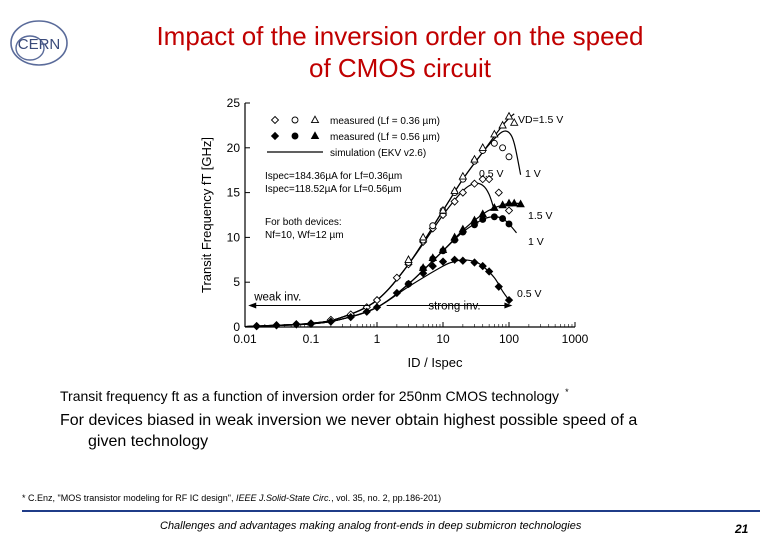 The width and height of the screenshot is (780, 540). I want to click on y-tick-label: 5, so click(236, 282).